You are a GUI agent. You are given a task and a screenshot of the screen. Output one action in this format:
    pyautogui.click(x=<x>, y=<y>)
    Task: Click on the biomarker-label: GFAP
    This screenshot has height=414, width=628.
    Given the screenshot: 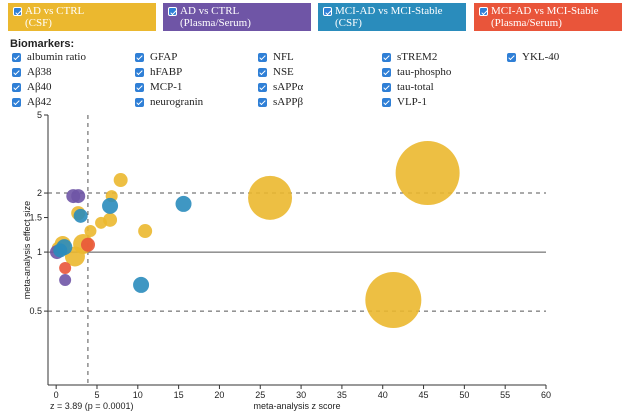 What is the action you would take?
    pyautogui.click(x=164, y=57)
    